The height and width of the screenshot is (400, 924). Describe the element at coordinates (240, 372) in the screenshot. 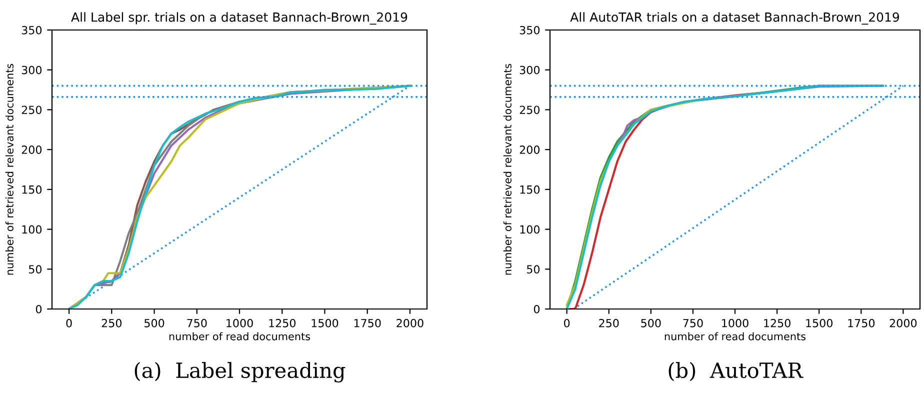

I see `text: (a) Label spreading` at that location.